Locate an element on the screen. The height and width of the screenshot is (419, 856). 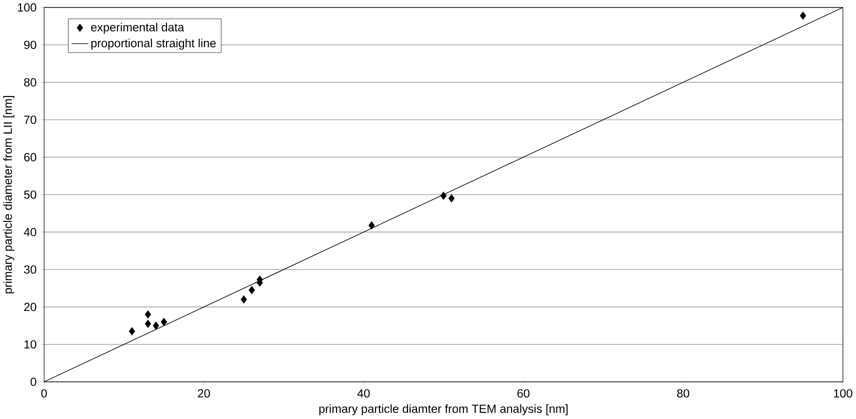
y-tick-label: 50 is located at coordinates (30, 195).